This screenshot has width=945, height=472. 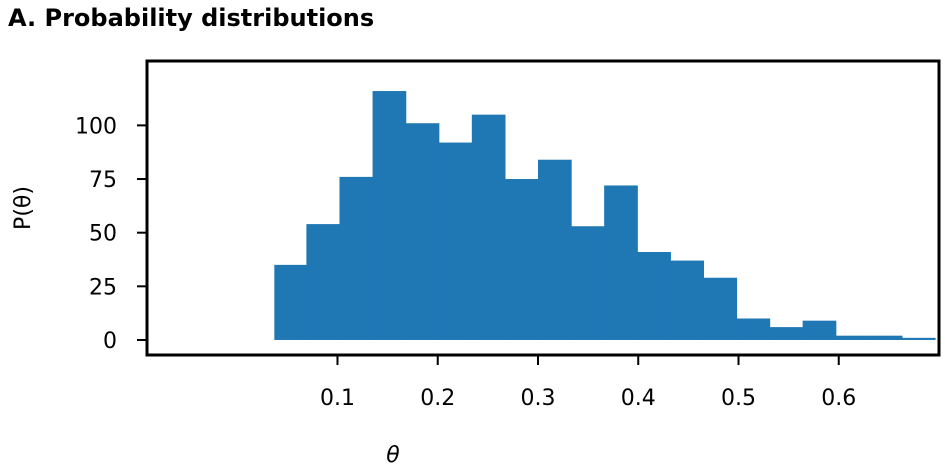 I want to click on x-tick-label: 0.6, so click(x=838, y=398).